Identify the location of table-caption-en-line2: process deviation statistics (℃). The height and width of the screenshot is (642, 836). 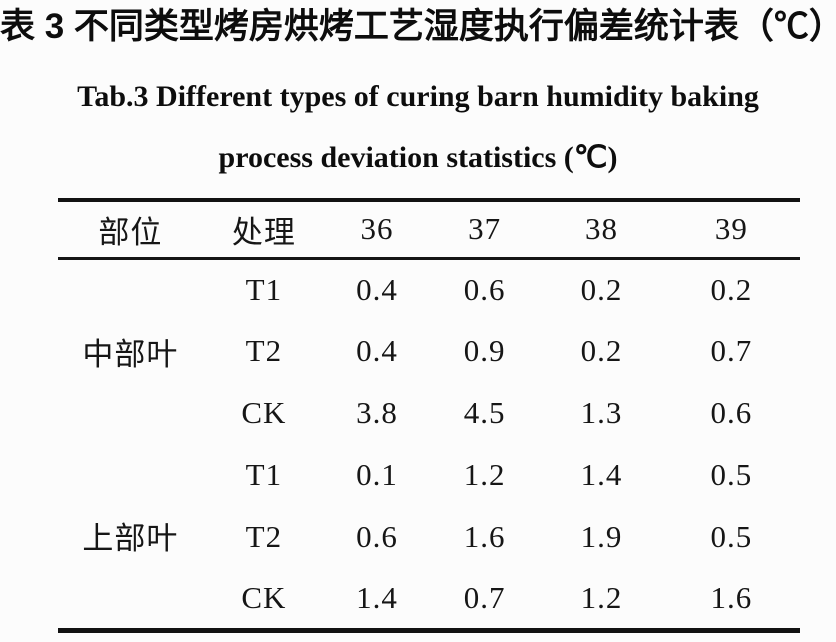
(418, 157).